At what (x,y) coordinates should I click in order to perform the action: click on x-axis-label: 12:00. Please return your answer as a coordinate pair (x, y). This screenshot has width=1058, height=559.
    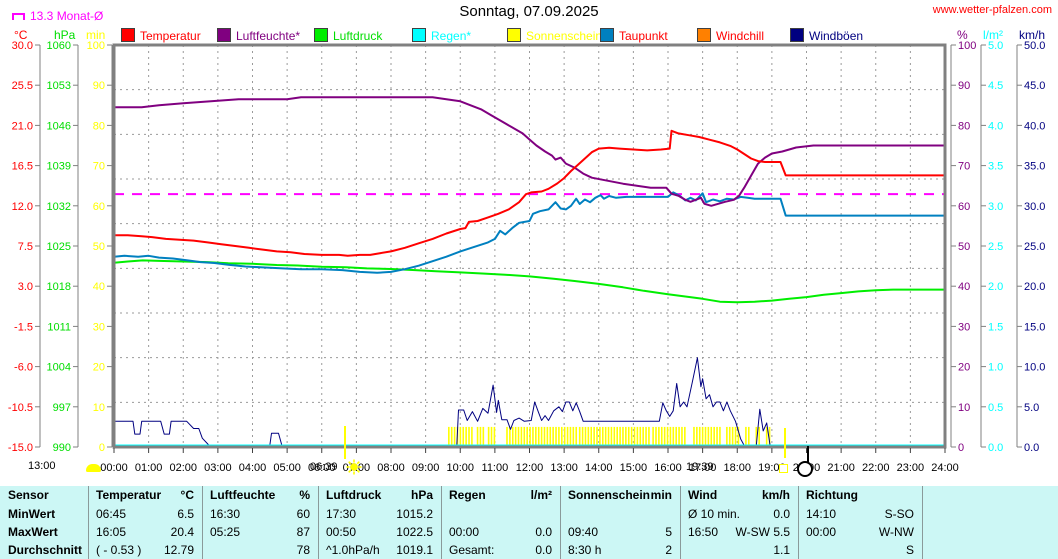
    Looking at the image, I should click on (530, 468).